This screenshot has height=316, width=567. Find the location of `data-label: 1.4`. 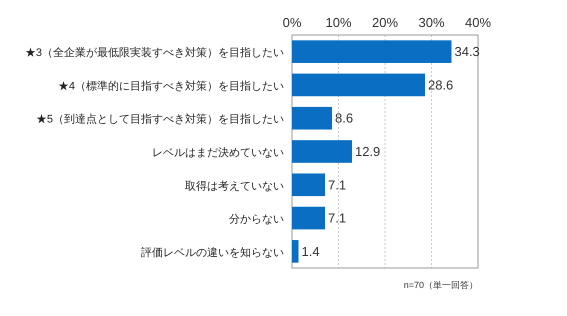

data-label: 1.4 is located at coordinates (311, 251).